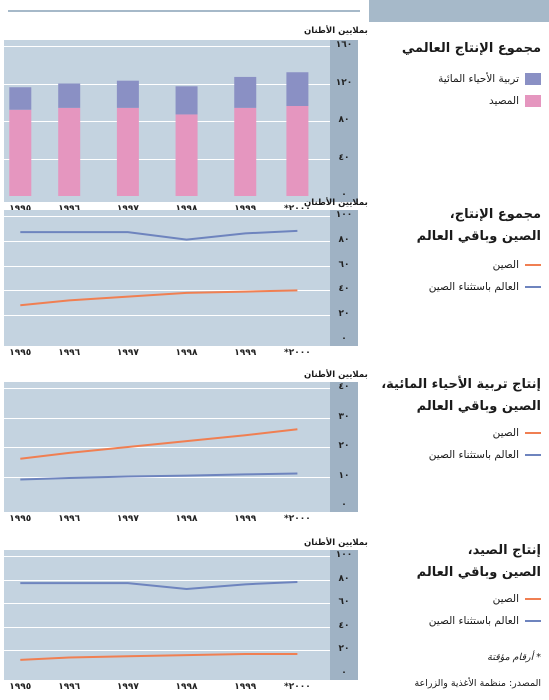 The image size is (549, 700). I want to click on legend-item-china: الصين, so click(451, 265).